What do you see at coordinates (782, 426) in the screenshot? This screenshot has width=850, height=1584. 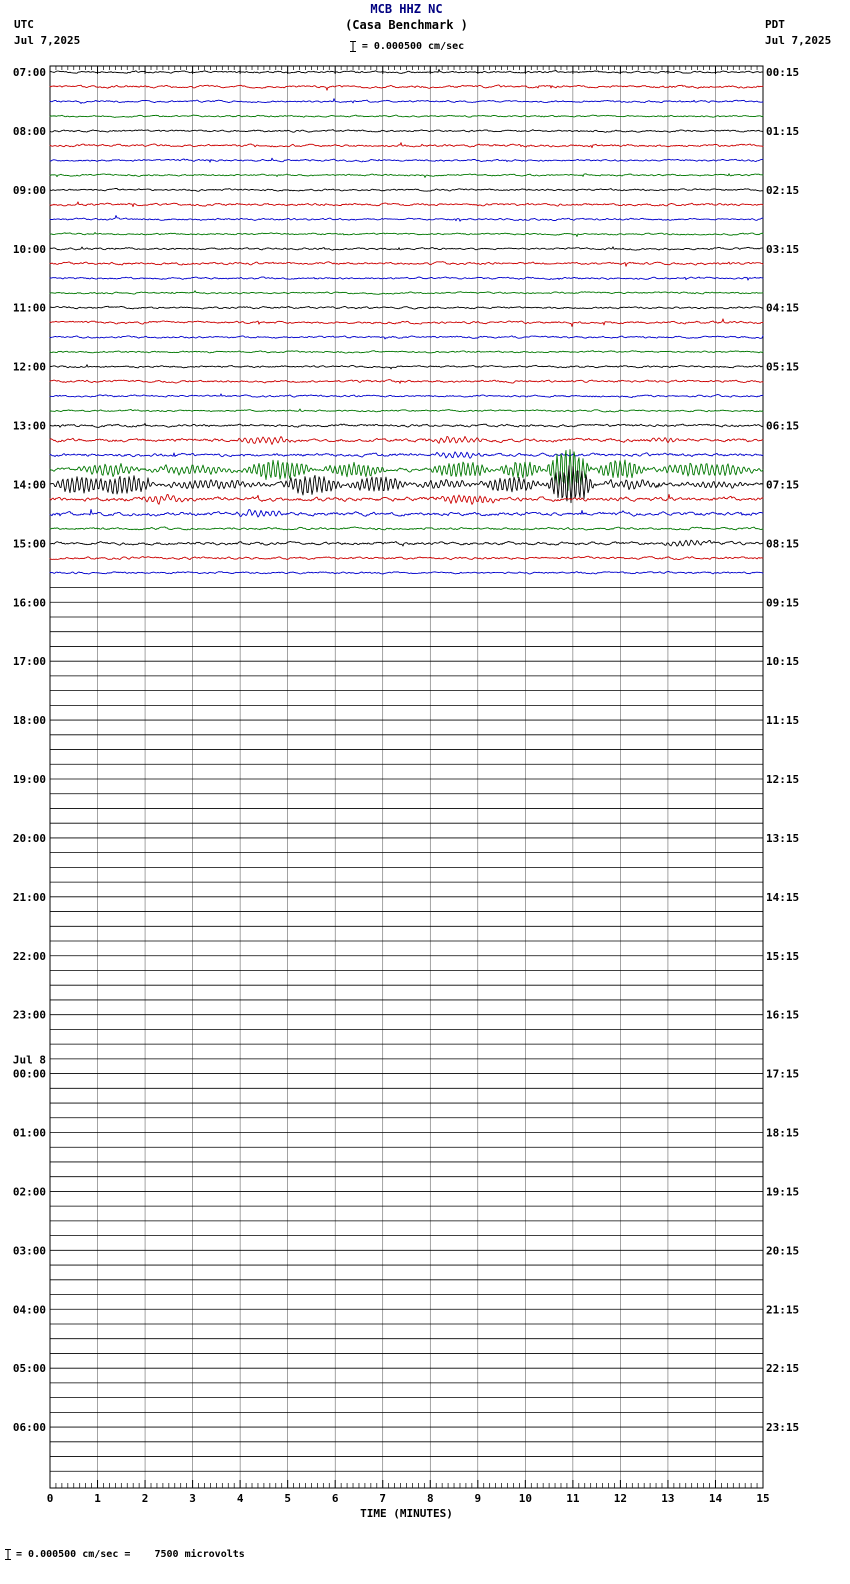 I see `svg-text: 06:15` at bounding box center [782, 426].